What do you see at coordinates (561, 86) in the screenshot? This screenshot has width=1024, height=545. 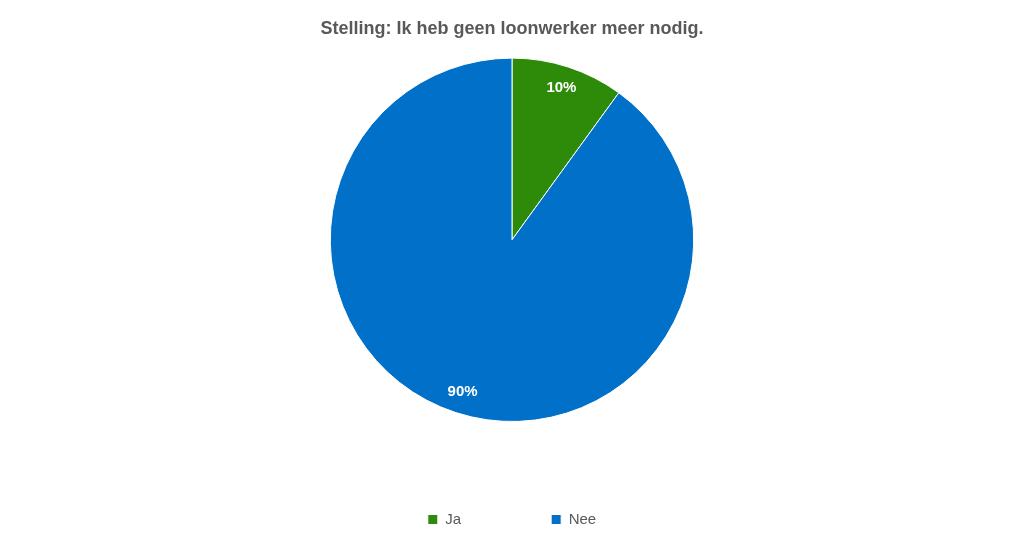 I see `data-label: 10%` at bounding box center [561, 86].